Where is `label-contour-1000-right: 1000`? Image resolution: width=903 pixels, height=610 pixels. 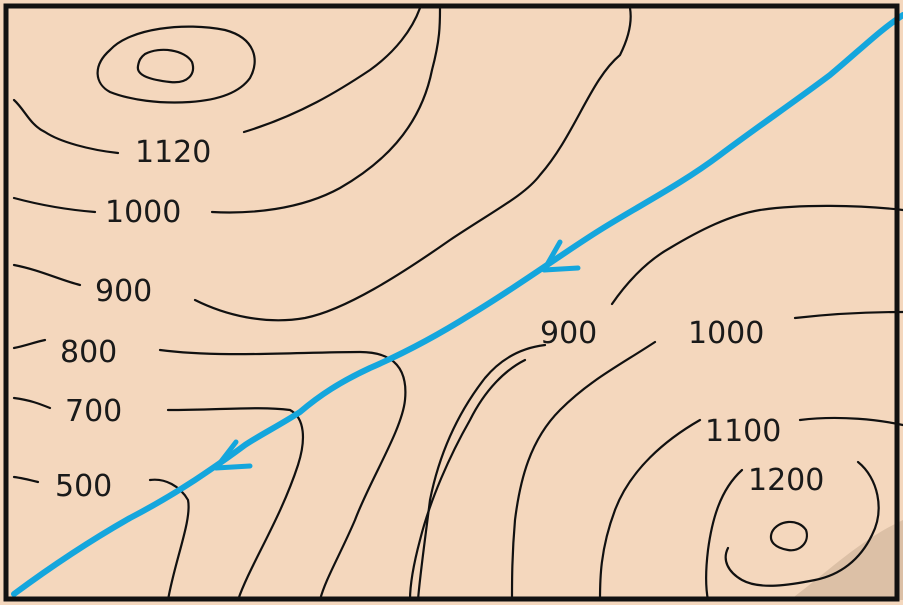 label-contour-1000-right: 1000 is located at coordinates (726, 333).